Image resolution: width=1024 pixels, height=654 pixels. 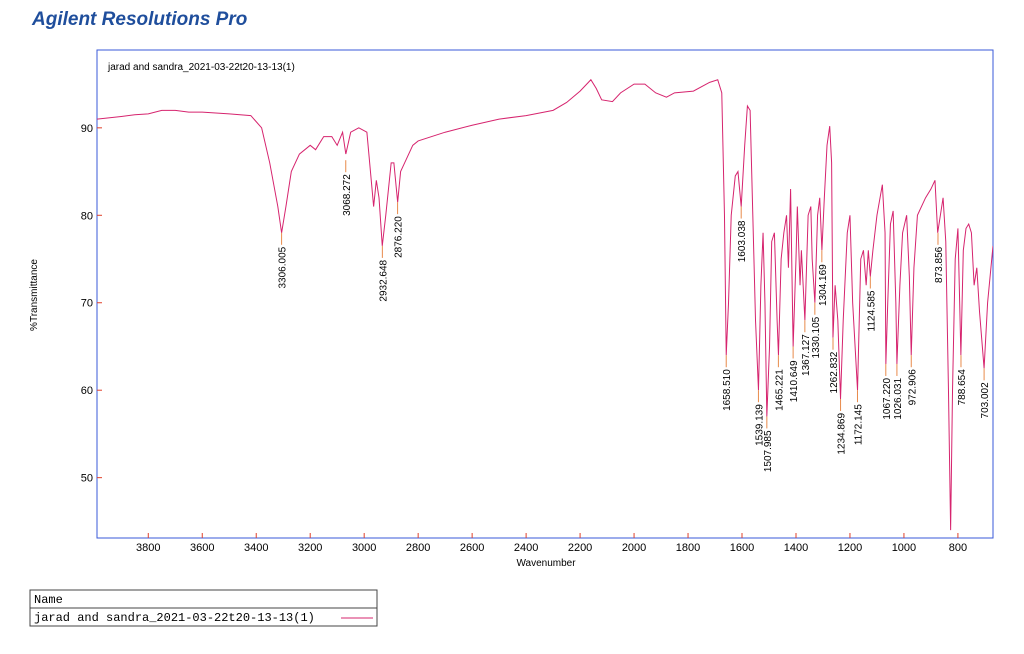 What do you see at coordinates (816, 337) in the screenshot?
I see `peak-label: 1330.105` at bounding box center [816, 337].